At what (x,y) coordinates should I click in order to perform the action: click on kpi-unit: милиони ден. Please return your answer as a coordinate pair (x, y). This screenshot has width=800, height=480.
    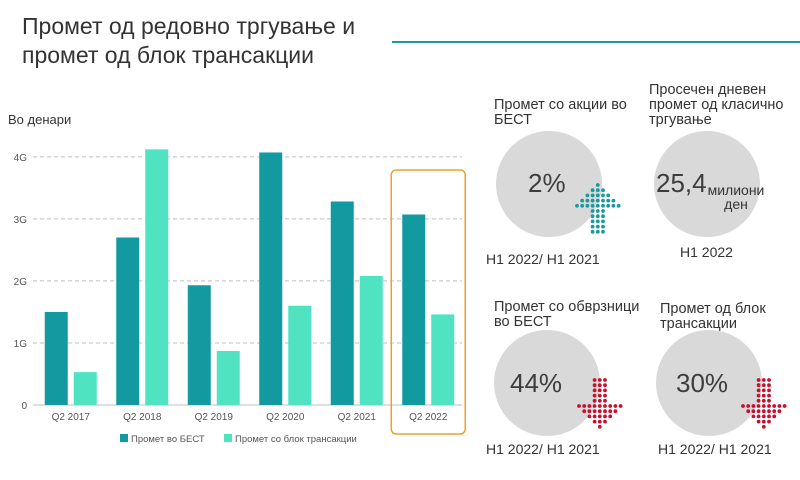
    Looking at the image, I should click on (736, 197).